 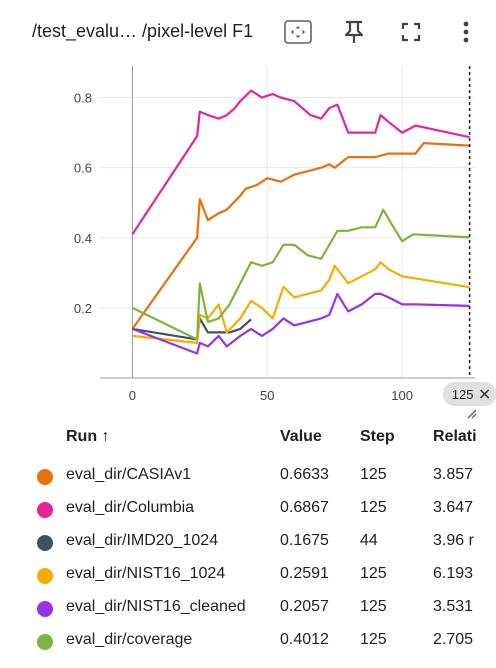 I want to click on y-tick-label: 0.6, so click(x=83, y=168).